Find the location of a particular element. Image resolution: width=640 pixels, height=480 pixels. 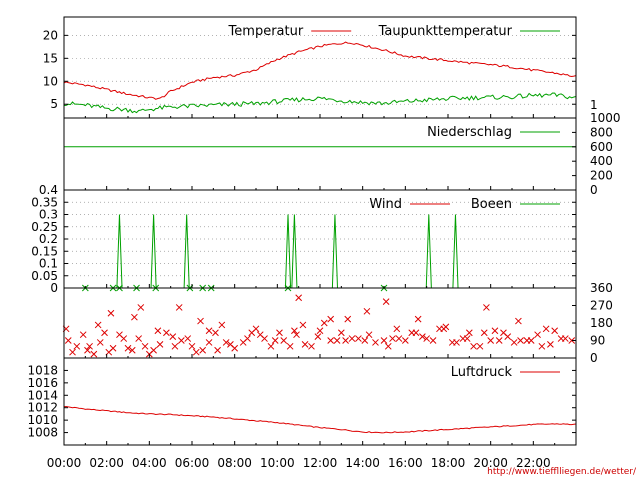

x-tick-label: 10:00 is located at coordinates (277, 463).